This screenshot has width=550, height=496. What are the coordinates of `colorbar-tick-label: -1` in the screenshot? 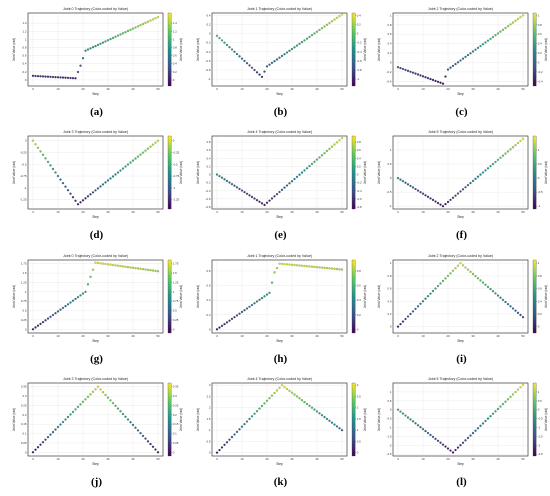 It's located at (539, 428).